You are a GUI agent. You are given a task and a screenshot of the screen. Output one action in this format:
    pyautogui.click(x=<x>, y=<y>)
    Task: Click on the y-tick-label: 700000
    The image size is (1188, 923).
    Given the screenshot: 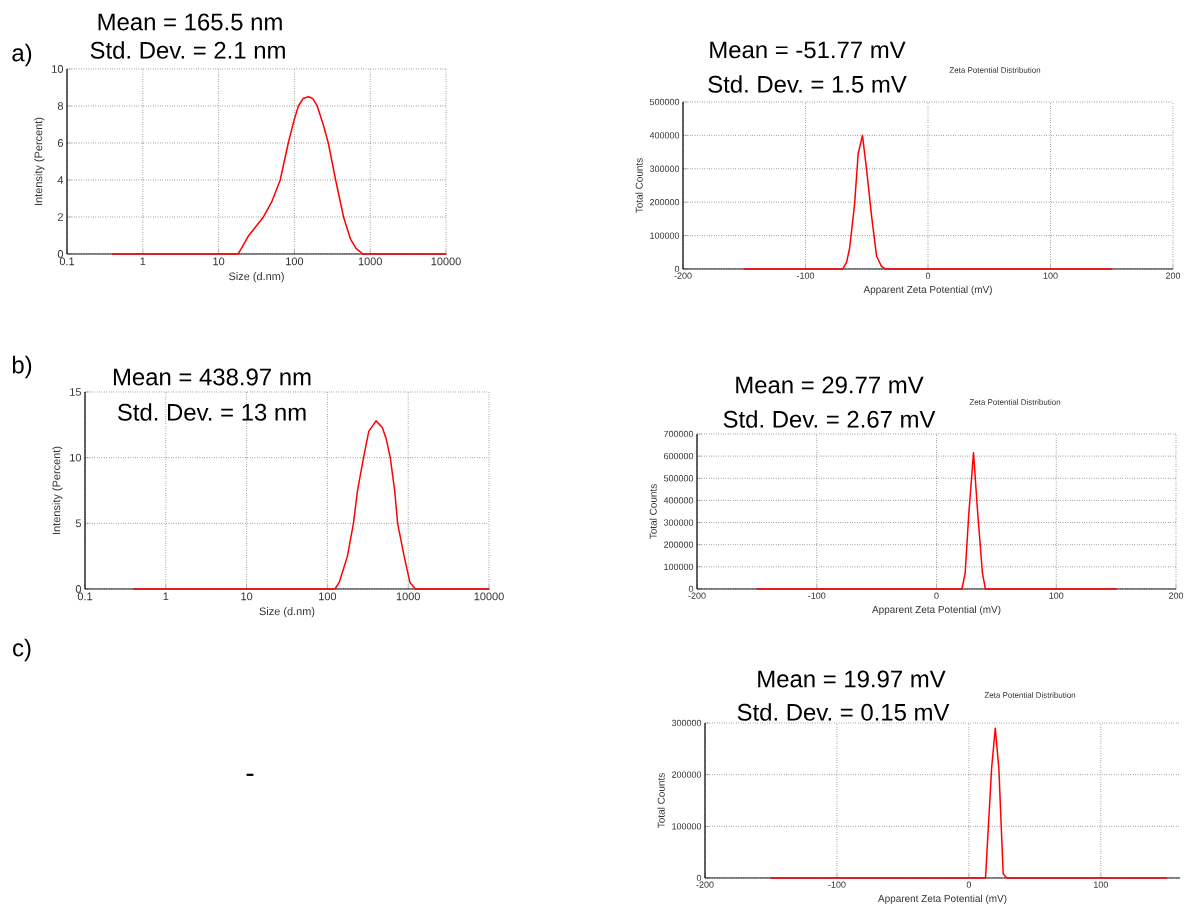 What is the action you would take?
    pyautogui.click(x=679, y=434)
    